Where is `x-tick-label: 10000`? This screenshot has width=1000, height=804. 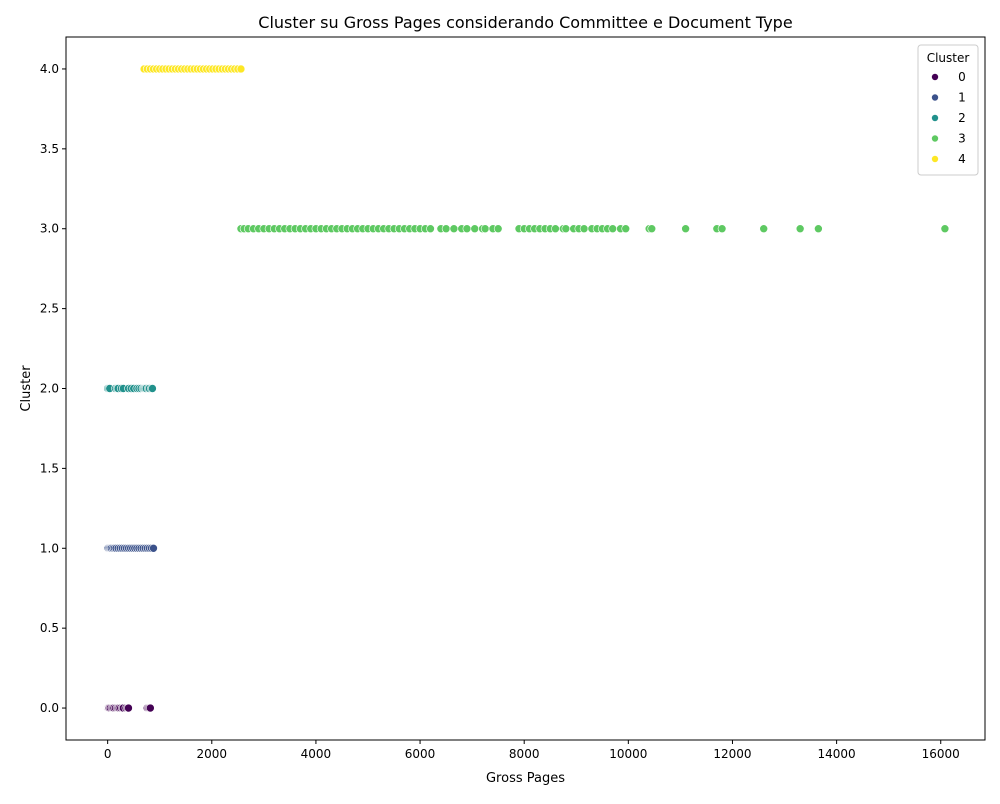 x-tick-label: 10000 is located at coordinates (628, 754).